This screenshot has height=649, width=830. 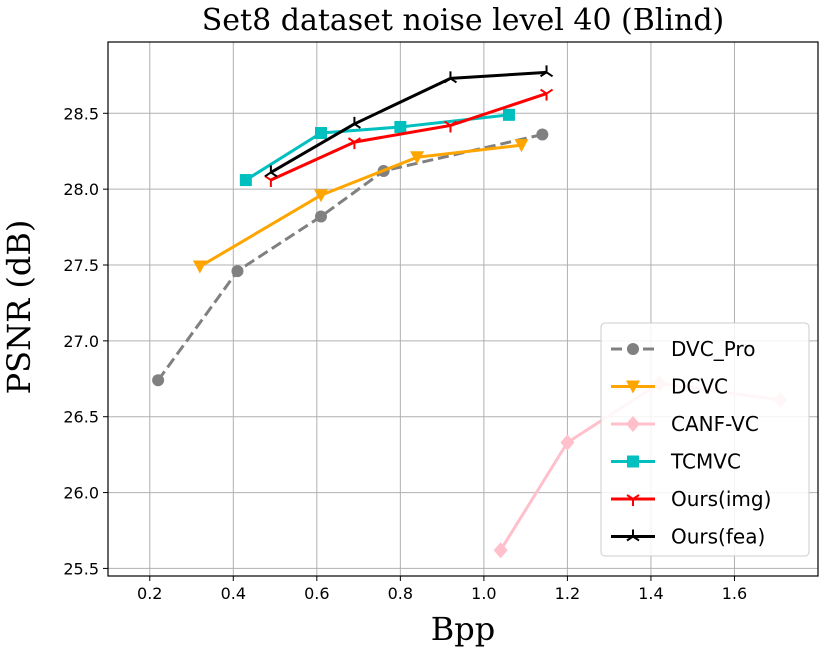 I want to click on legend-item: TCMVC, so click(x=676, y=462).